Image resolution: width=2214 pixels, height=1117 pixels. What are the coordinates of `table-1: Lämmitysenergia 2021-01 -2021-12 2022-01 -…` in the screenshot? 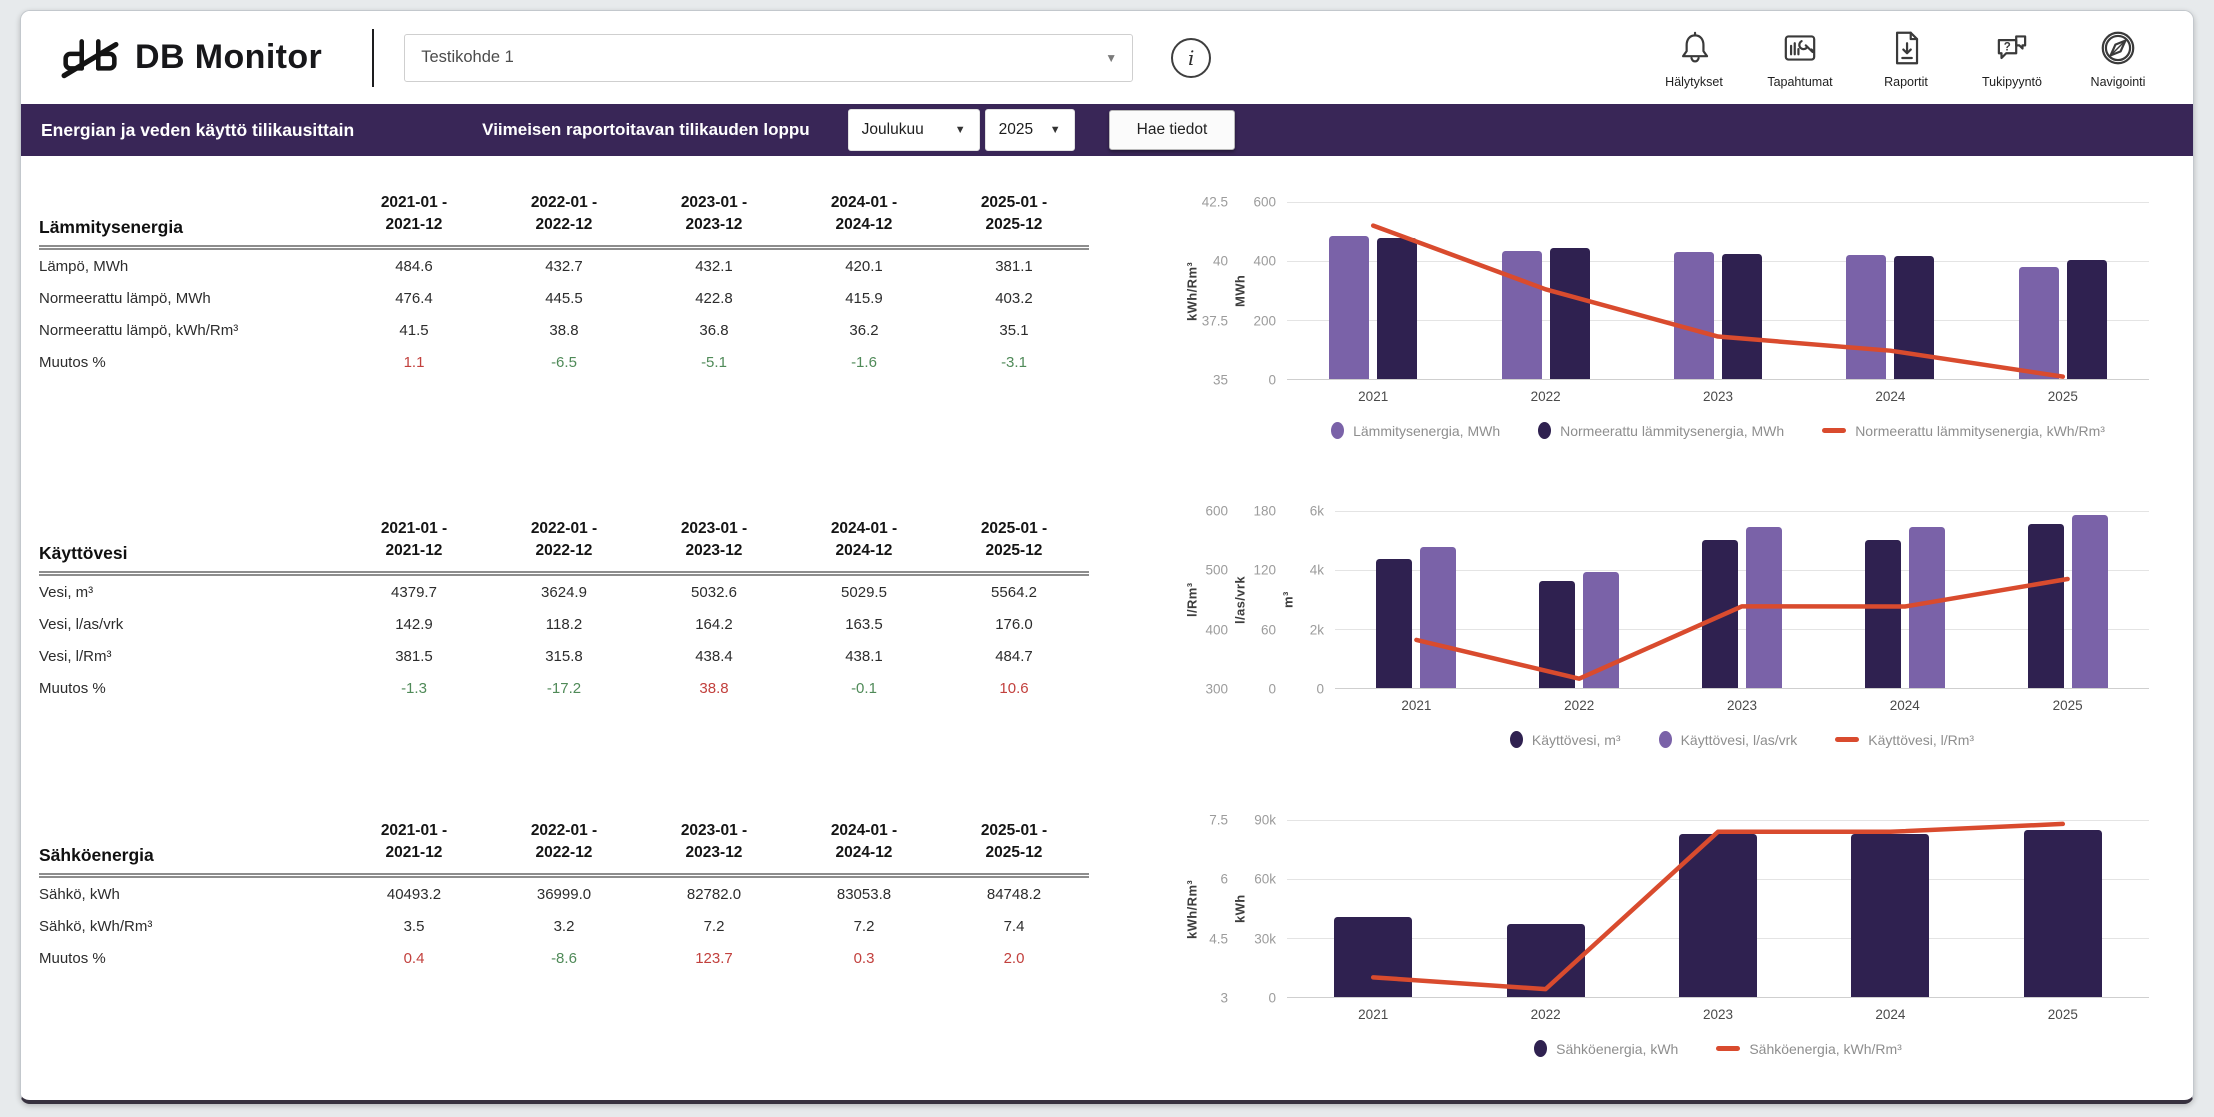 It's located at (564, 285).